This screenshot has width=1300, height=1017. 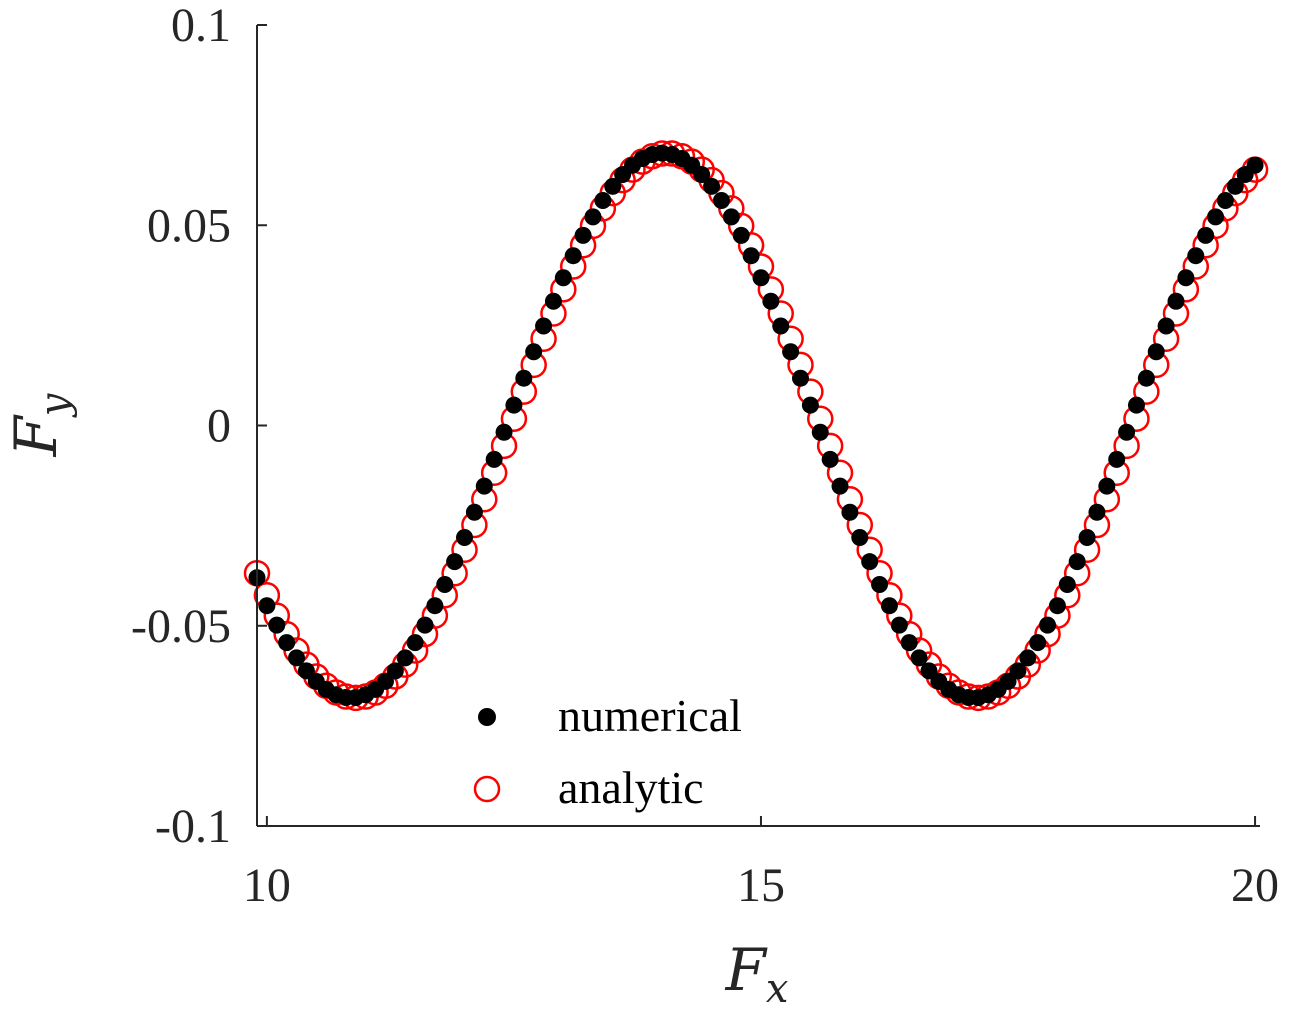 What do you see at coordinates (757, 974) in the screenshot?
I see `x-axis-label: Fx` at bounding box center [757, 974].